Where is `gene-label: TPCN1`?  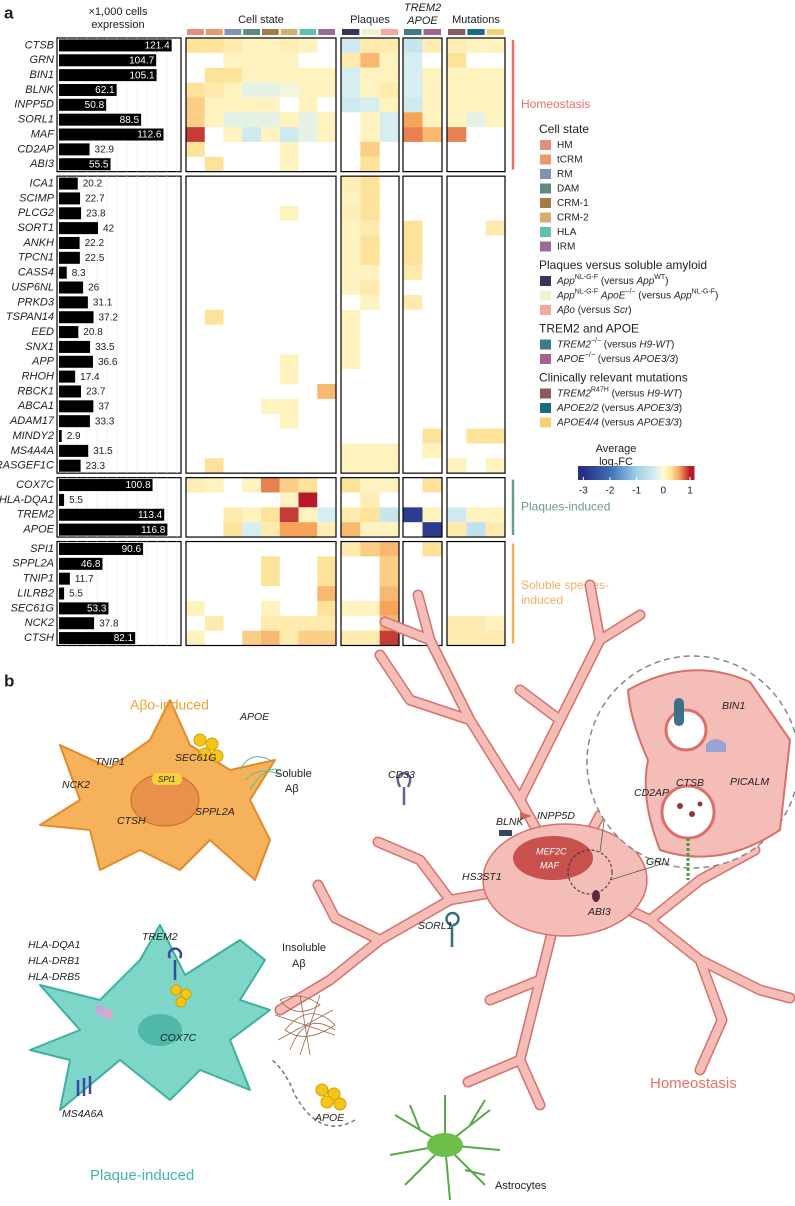 gene-label: TPCN1 is located at coordinates (36, 258).